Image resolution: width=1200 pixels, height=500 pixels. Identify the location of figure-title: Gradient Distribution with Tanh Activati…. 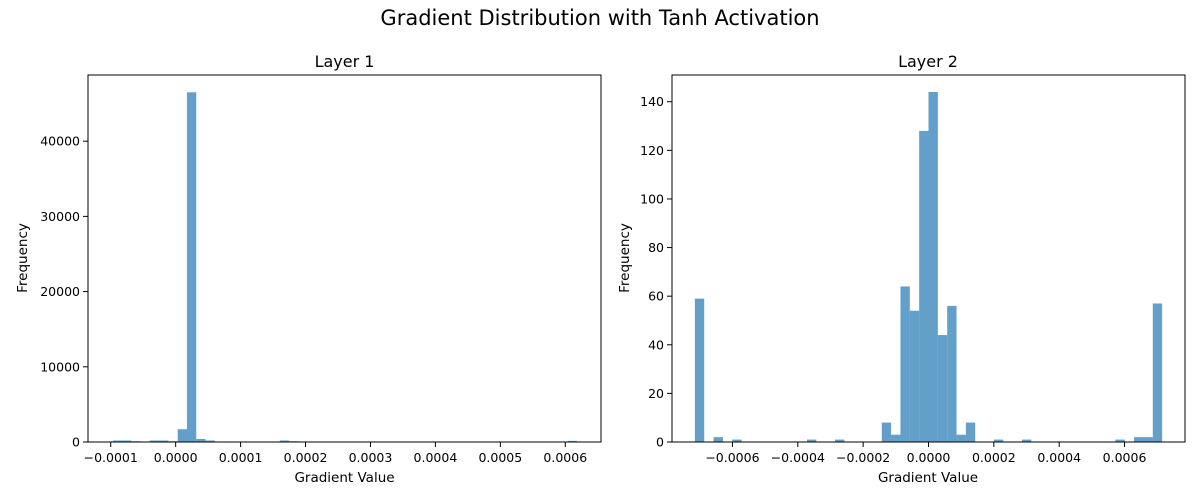
(600, 18).